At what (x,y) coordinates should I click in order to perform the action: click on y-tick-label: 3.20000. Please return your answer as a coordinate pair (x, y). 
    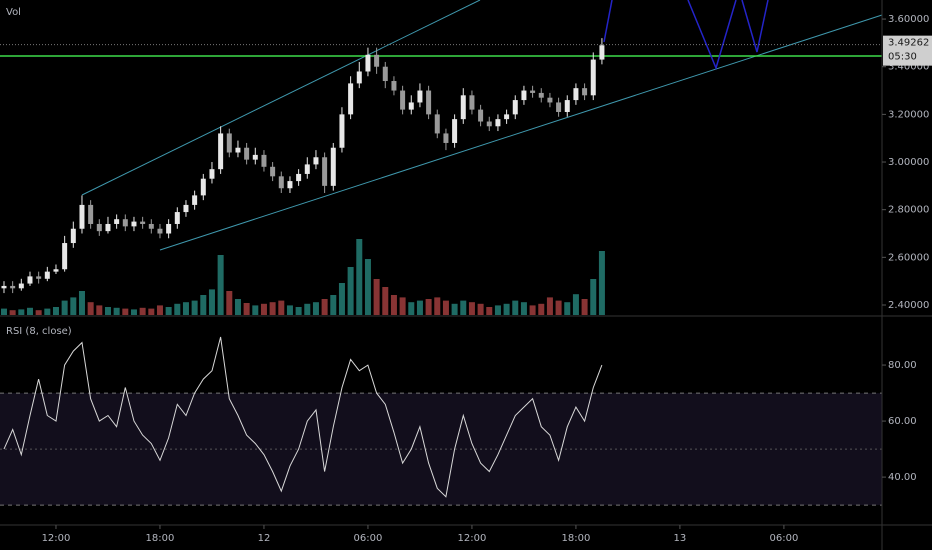
    Looking at the image, I should click on (908, 114).